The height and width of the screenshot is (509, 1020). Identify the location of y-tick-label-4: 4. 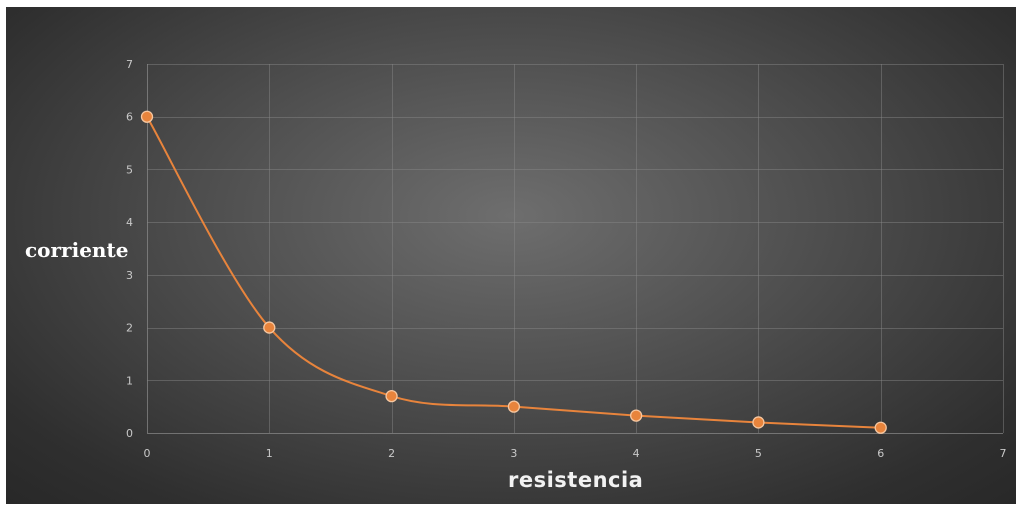
(129, 222).